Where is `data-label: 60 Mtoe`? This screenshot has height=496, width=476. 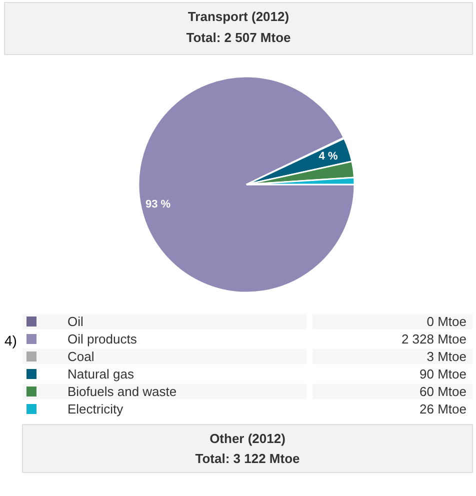
data-label: 60 Mtoe is located at coordinates (443, 391).